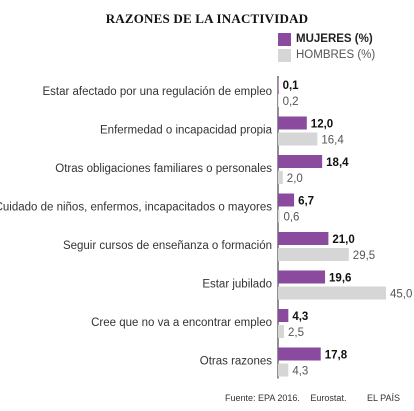 The width and height of the screenshot is (414, 411). Describe the element at coordinates (296, 333) in the screenshot. I see `data-label-hombres: 2,5` at that location.